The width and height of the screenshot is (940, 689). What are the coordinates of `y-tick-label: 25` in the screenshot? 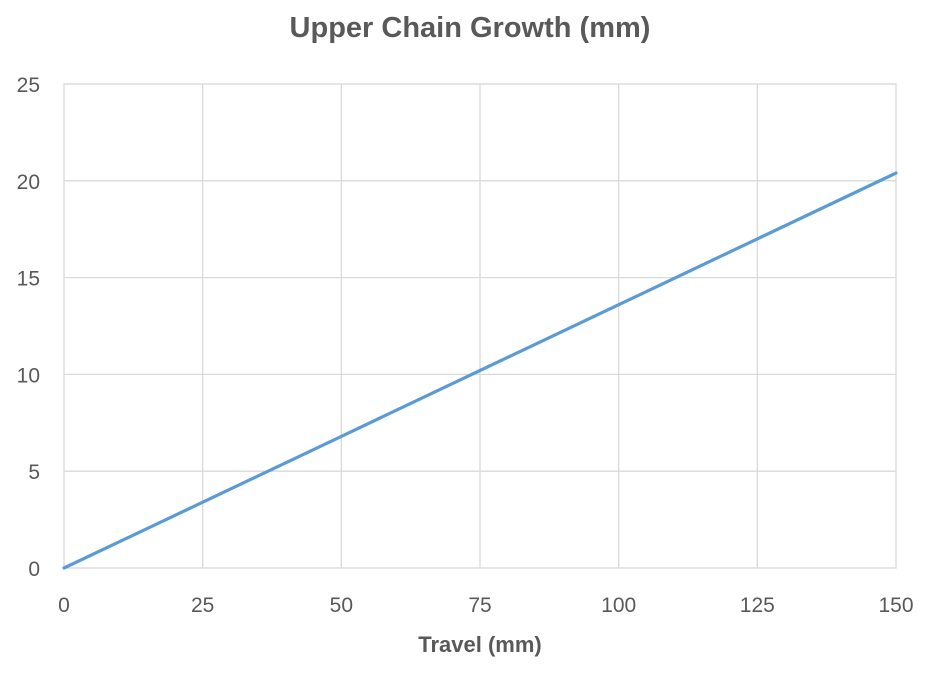 It's located at (28, 85).